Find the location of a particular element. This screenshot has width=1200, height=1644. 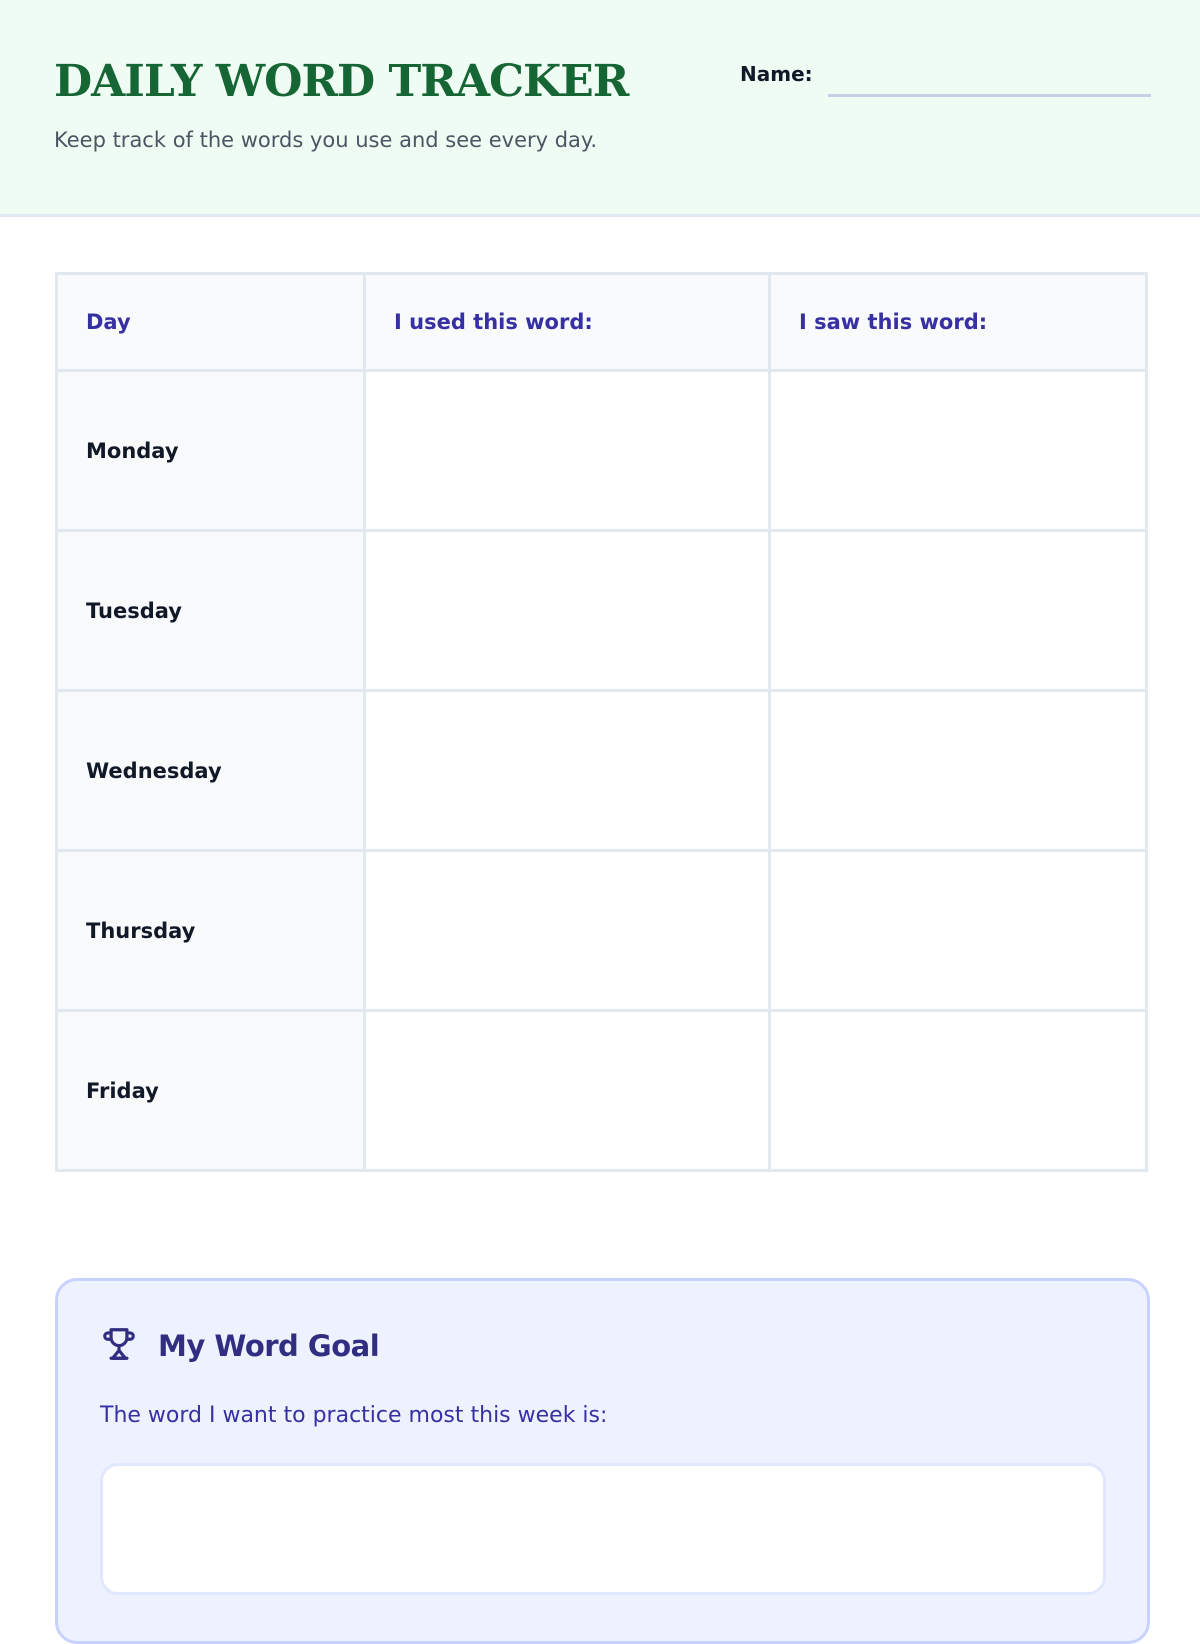

table-header-row: Day I used this word: I saw this word: is located at coordinates (601, 322).